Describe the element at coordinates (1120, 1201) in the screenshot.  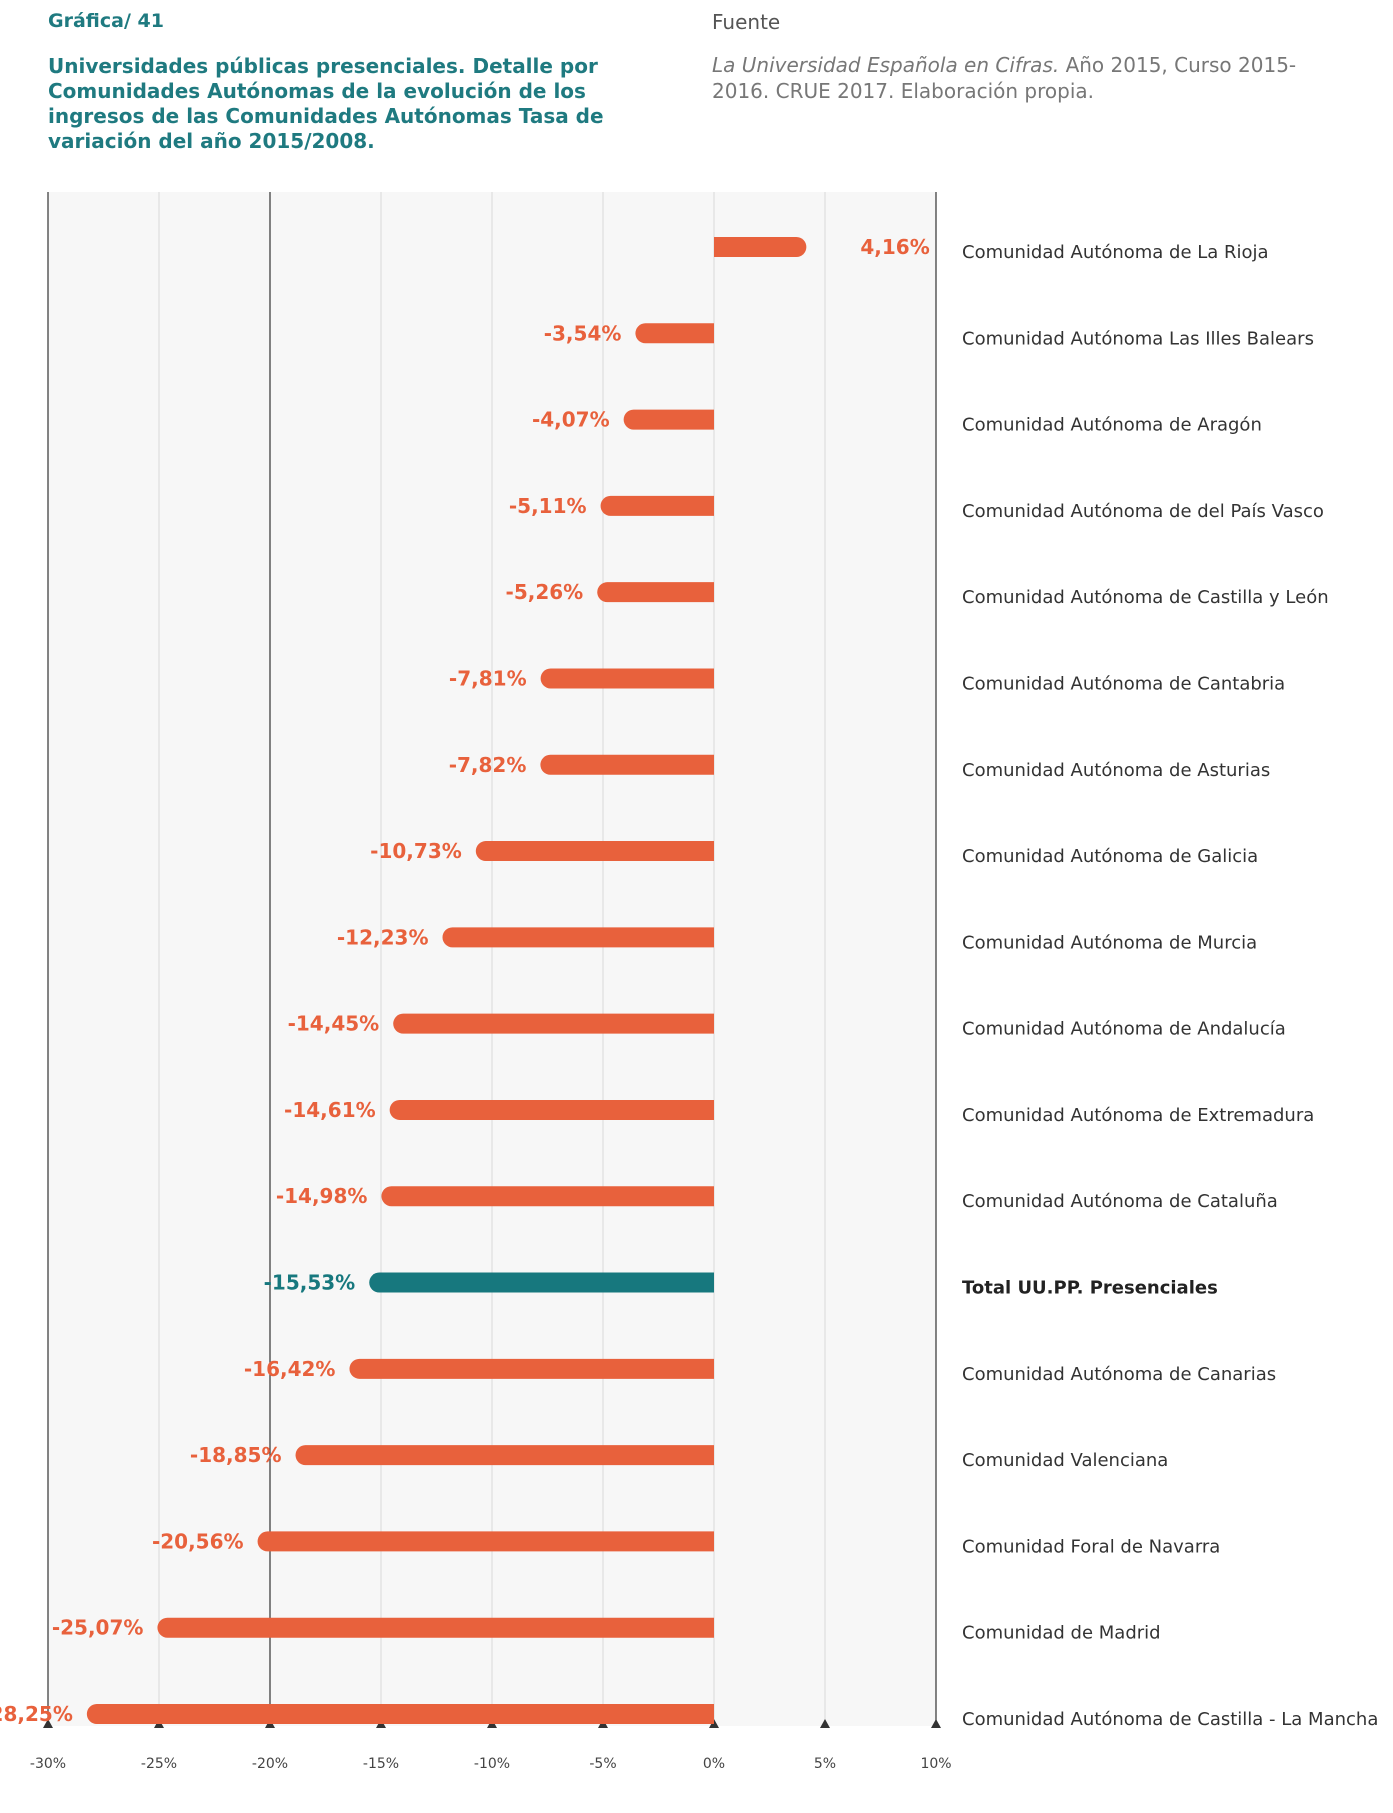
I see `category-label: Comunidad Autónoma de Cataluña` at that location.